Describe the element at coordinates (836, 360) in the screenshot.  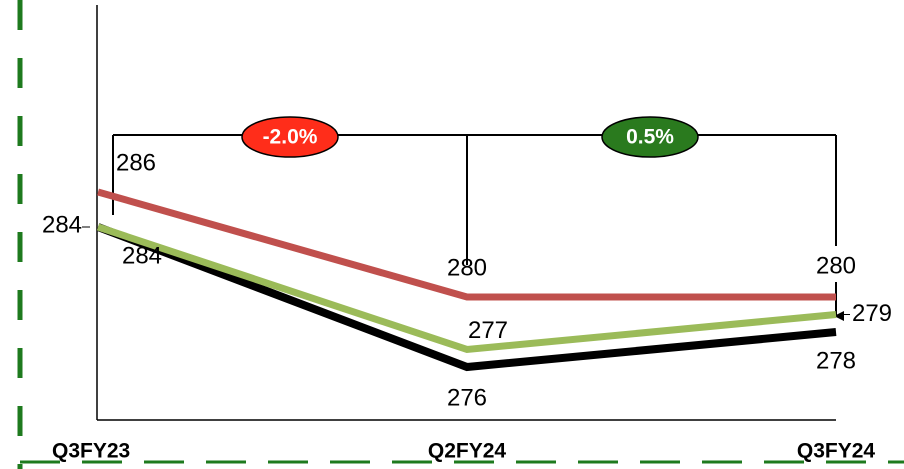
I see `data-label: 278` at that location.